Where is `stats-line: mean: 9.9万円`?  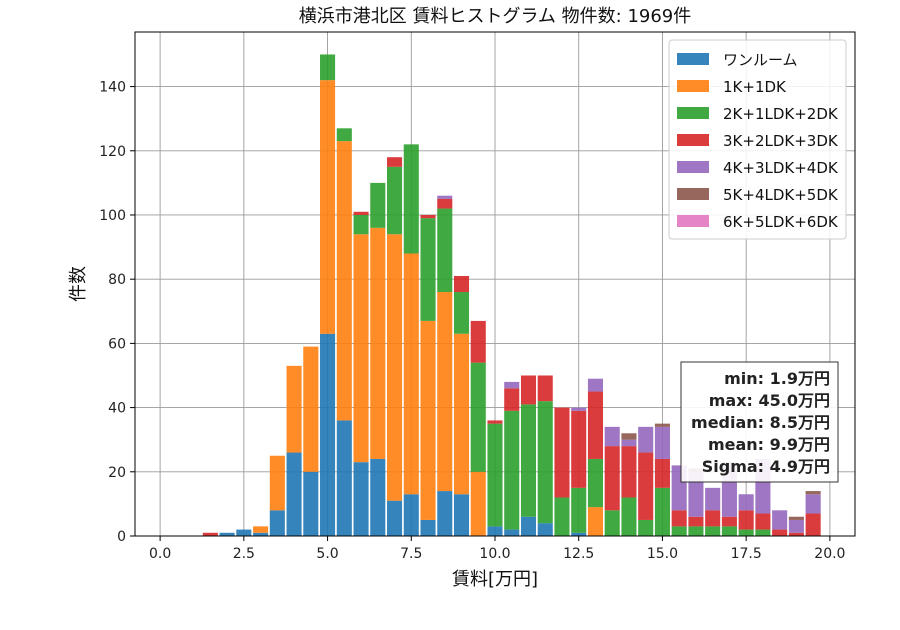 stats-line: mean: 9.9万円 is located at coordinates (769, 444).